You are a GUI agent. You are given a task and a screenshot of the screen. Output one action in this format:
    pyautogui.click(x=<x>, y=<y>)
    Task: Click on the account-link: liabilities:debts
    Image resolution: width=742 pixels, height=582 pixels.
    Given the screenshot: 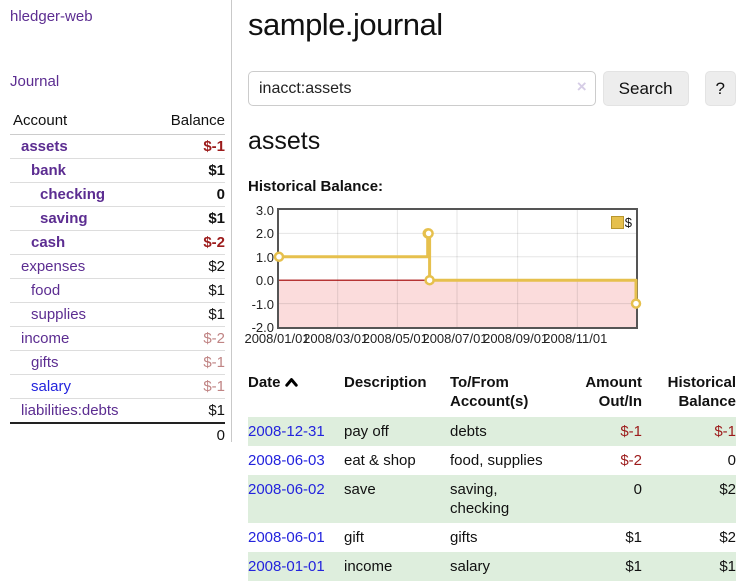 What is the action you would take?
    pyautogui.click(x=70, y=410)
    